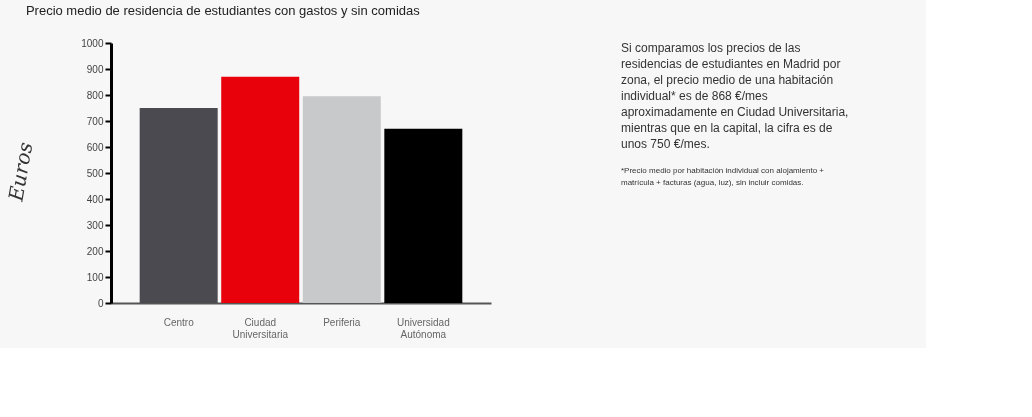 This screenshot has height=417, width=1032. What do you see at coordinates (723, 176) in the screenshot?
I see `text: *Precio medio por habitación individual con alojamiento + matrícula + facturas (agua, luz), sin incluir comidas.` at bounding box center [723, 176].